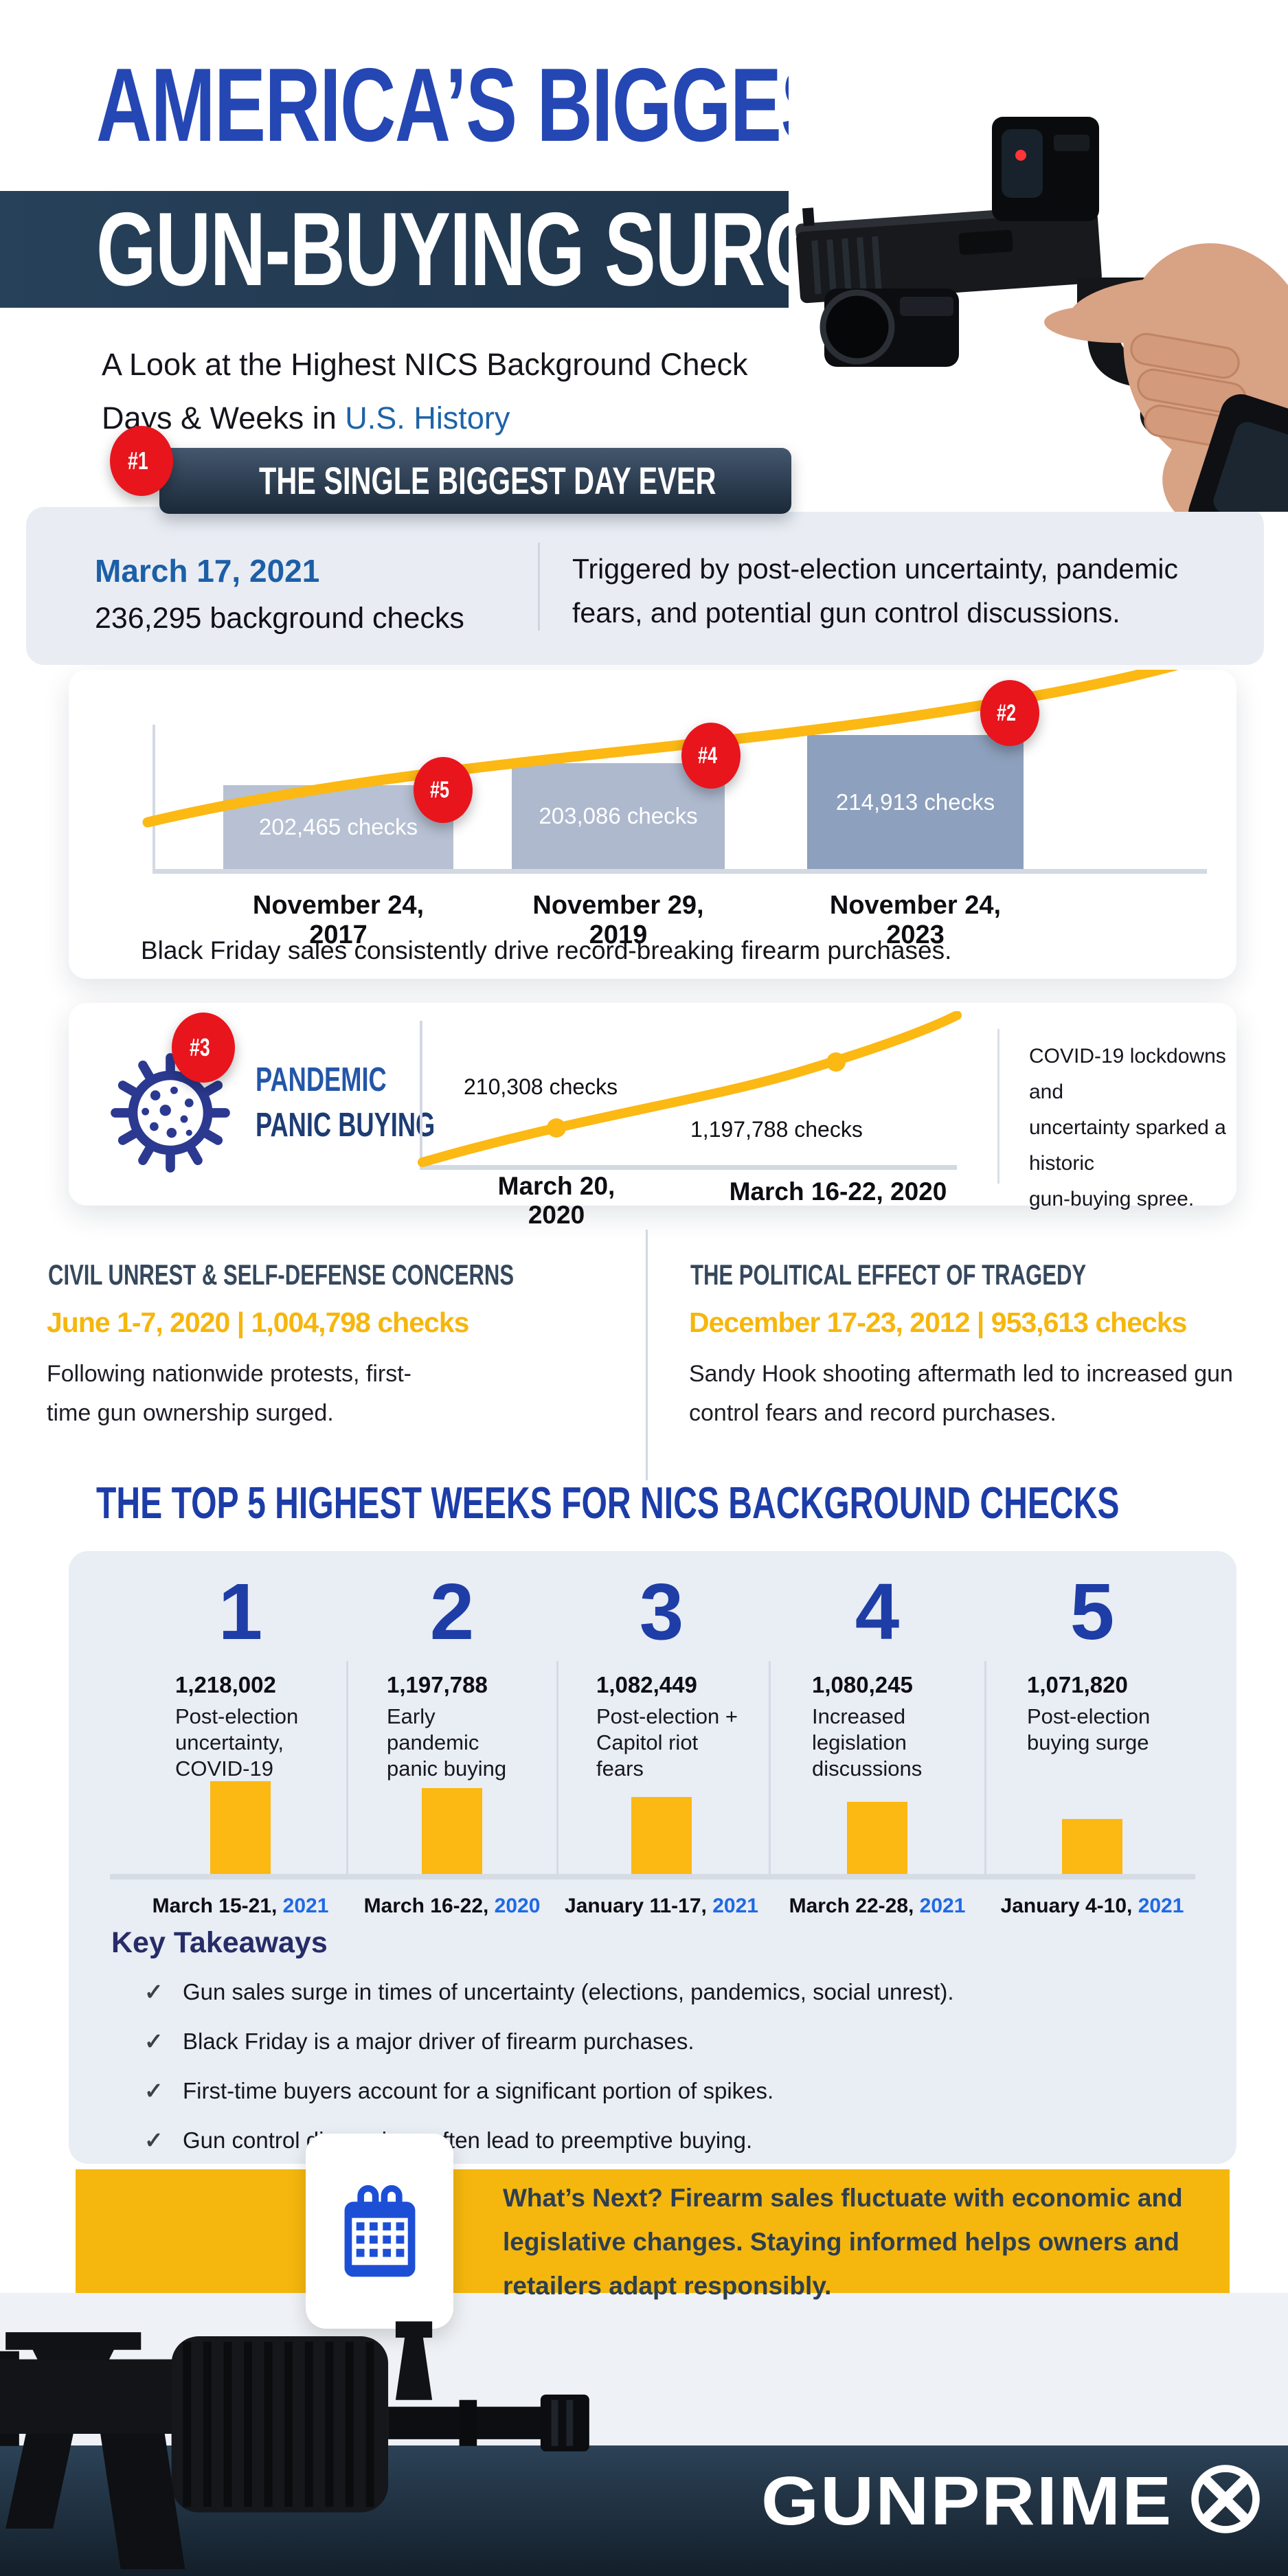  I want to click on rank-badge-1: #1, so click(141, 461).